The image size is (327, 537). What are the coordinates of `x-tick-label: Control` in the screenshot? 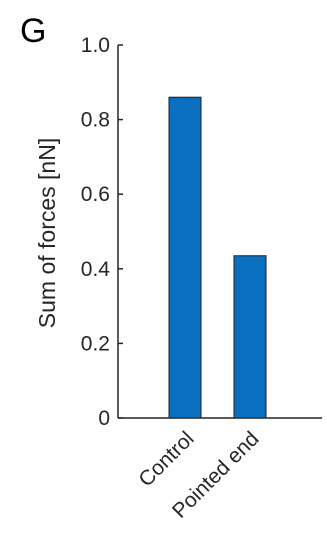 It's located at (166, 459).